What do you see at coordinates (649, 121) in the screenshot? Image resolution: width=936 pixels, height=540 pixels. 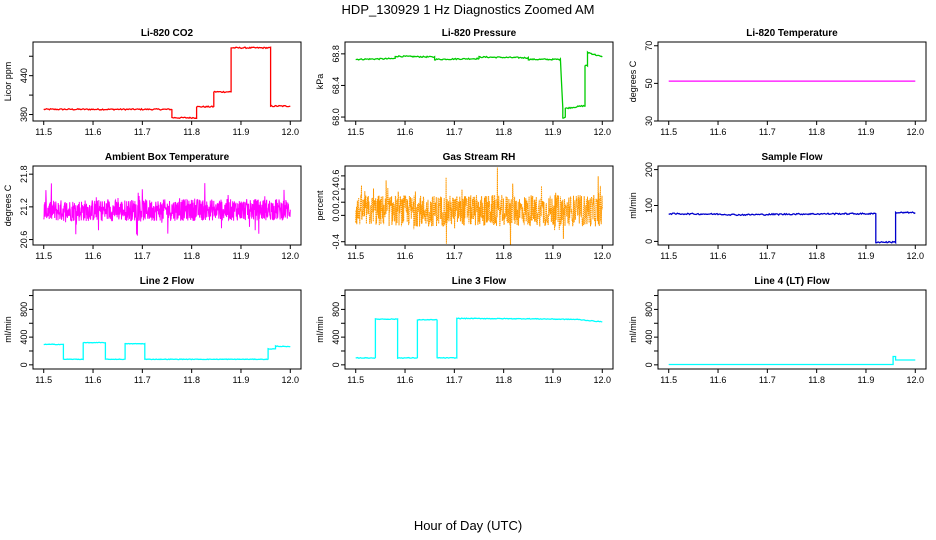 I see `y-tick-label: 30` at bounding box center [649, 121].